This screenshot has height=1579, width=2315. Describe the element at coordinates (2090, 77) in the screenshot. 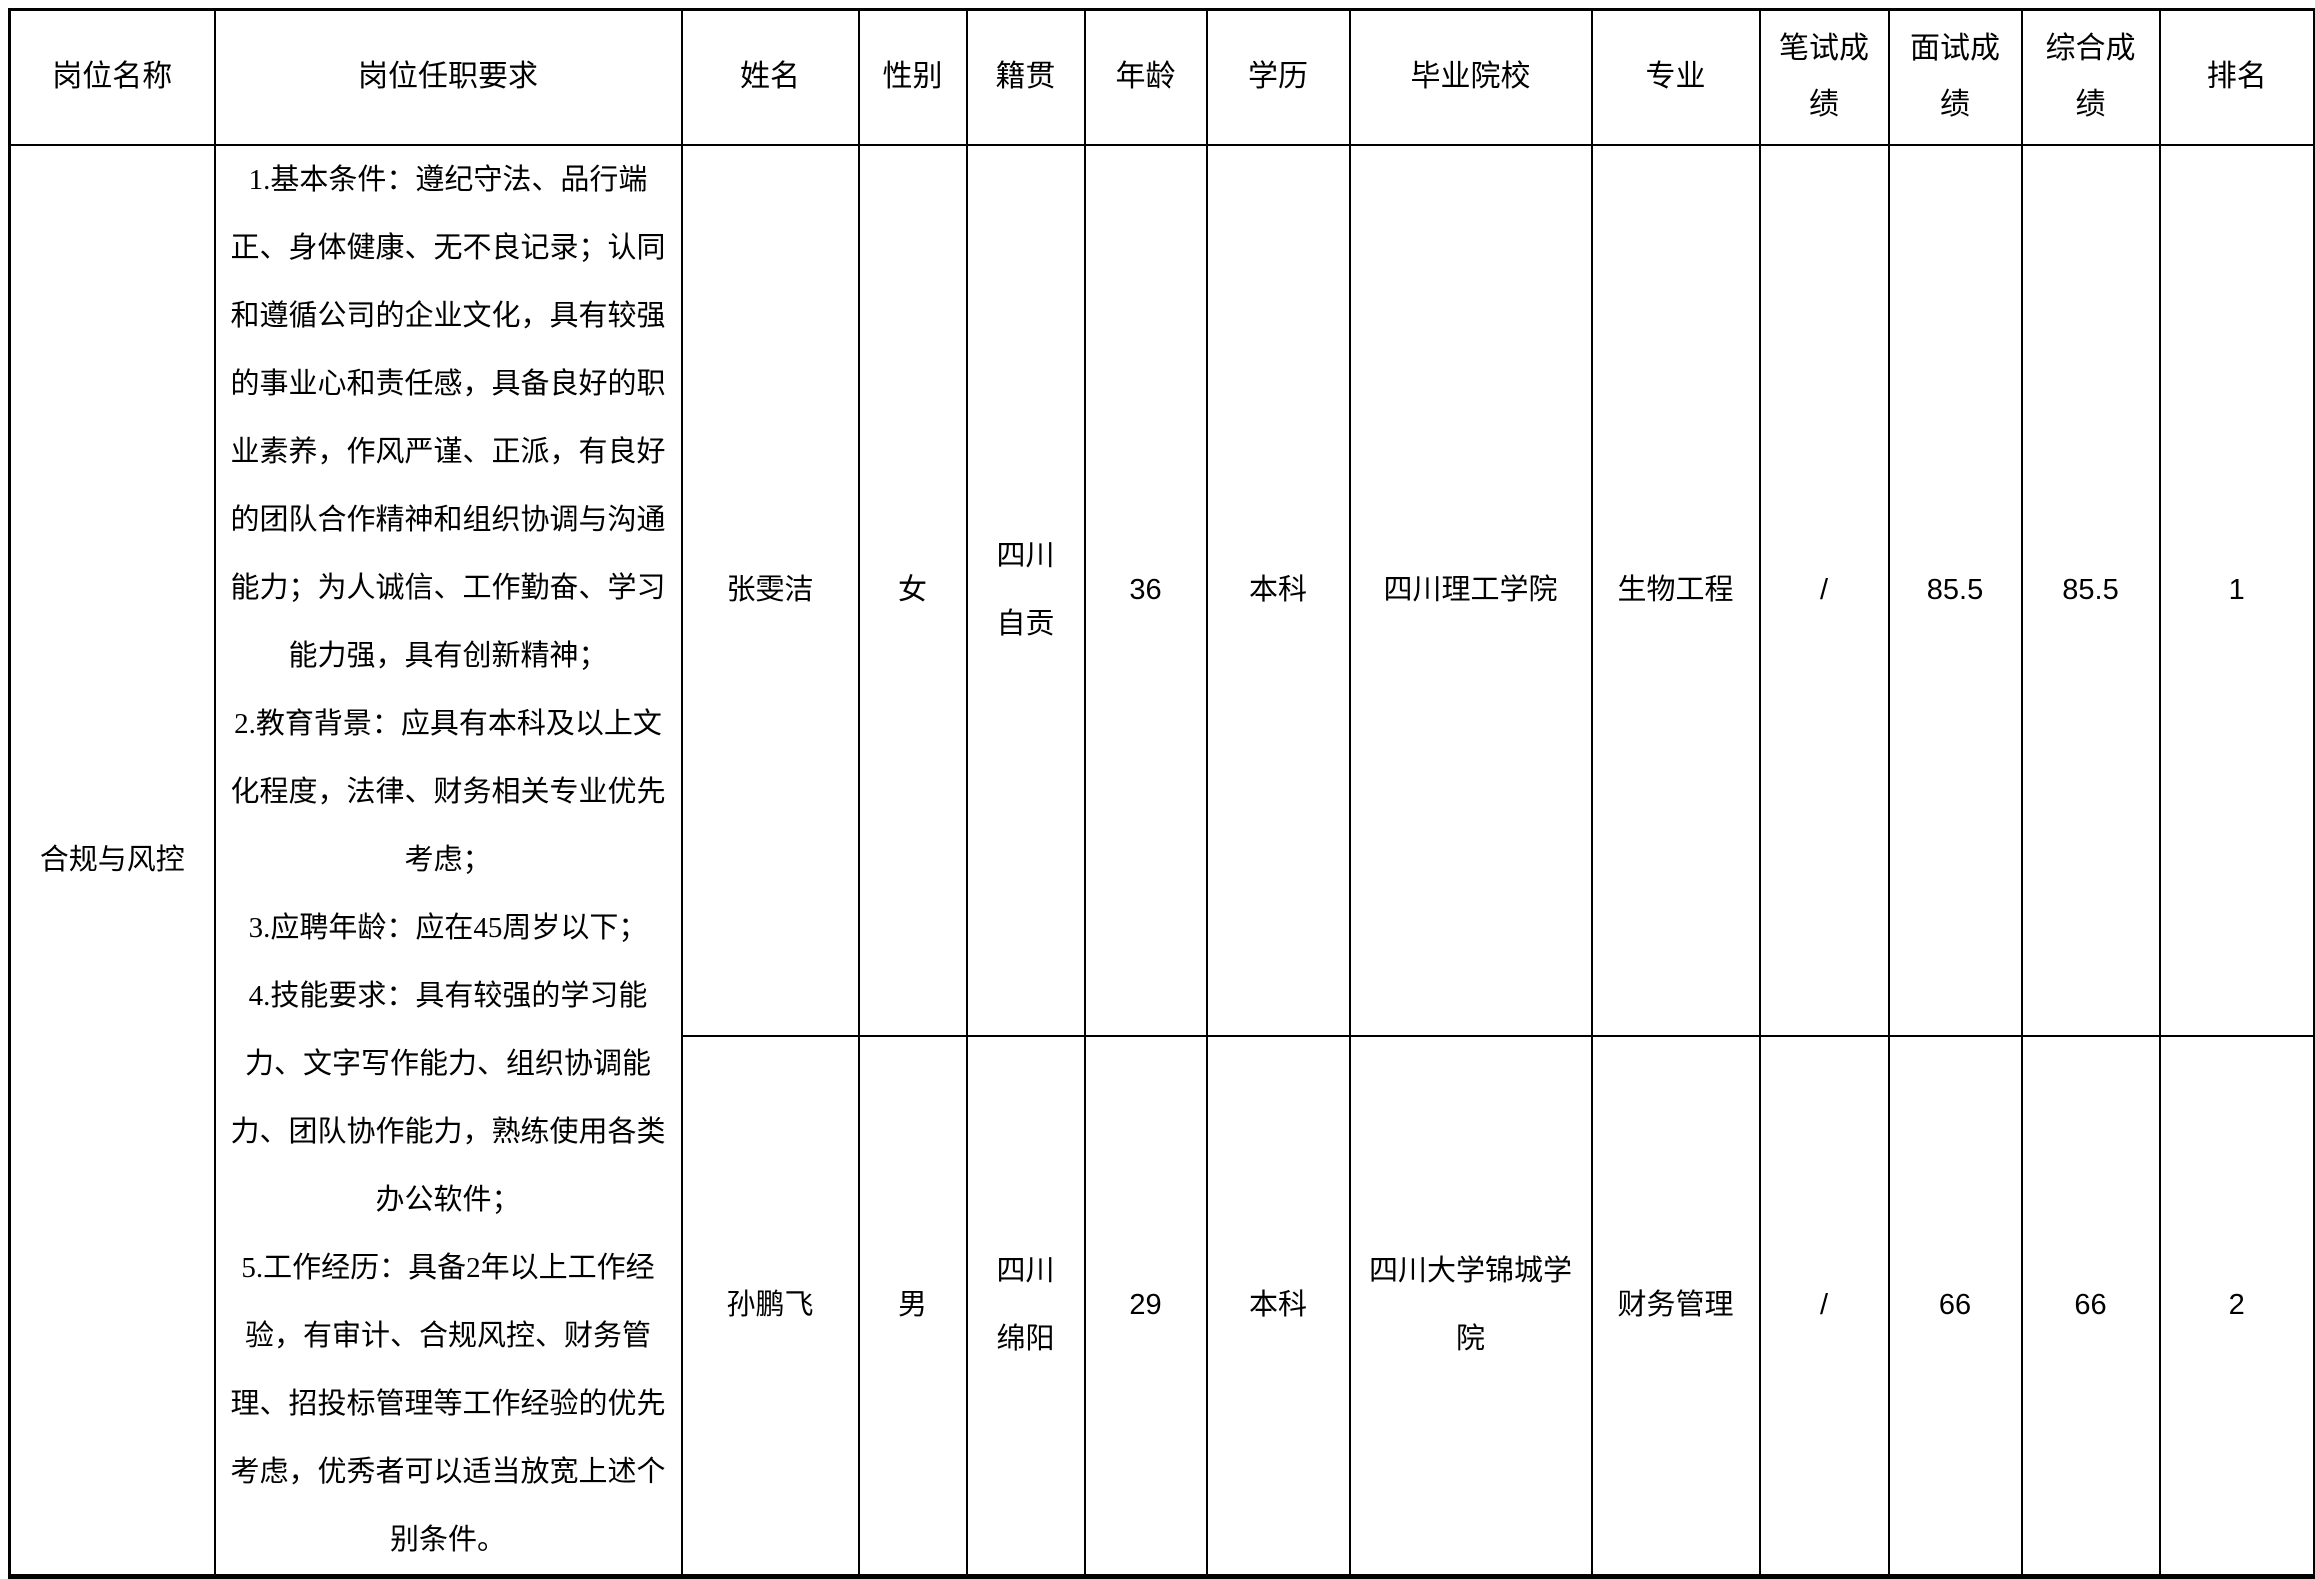

I see `column-header-overall-score: 综合成绩` at that location.